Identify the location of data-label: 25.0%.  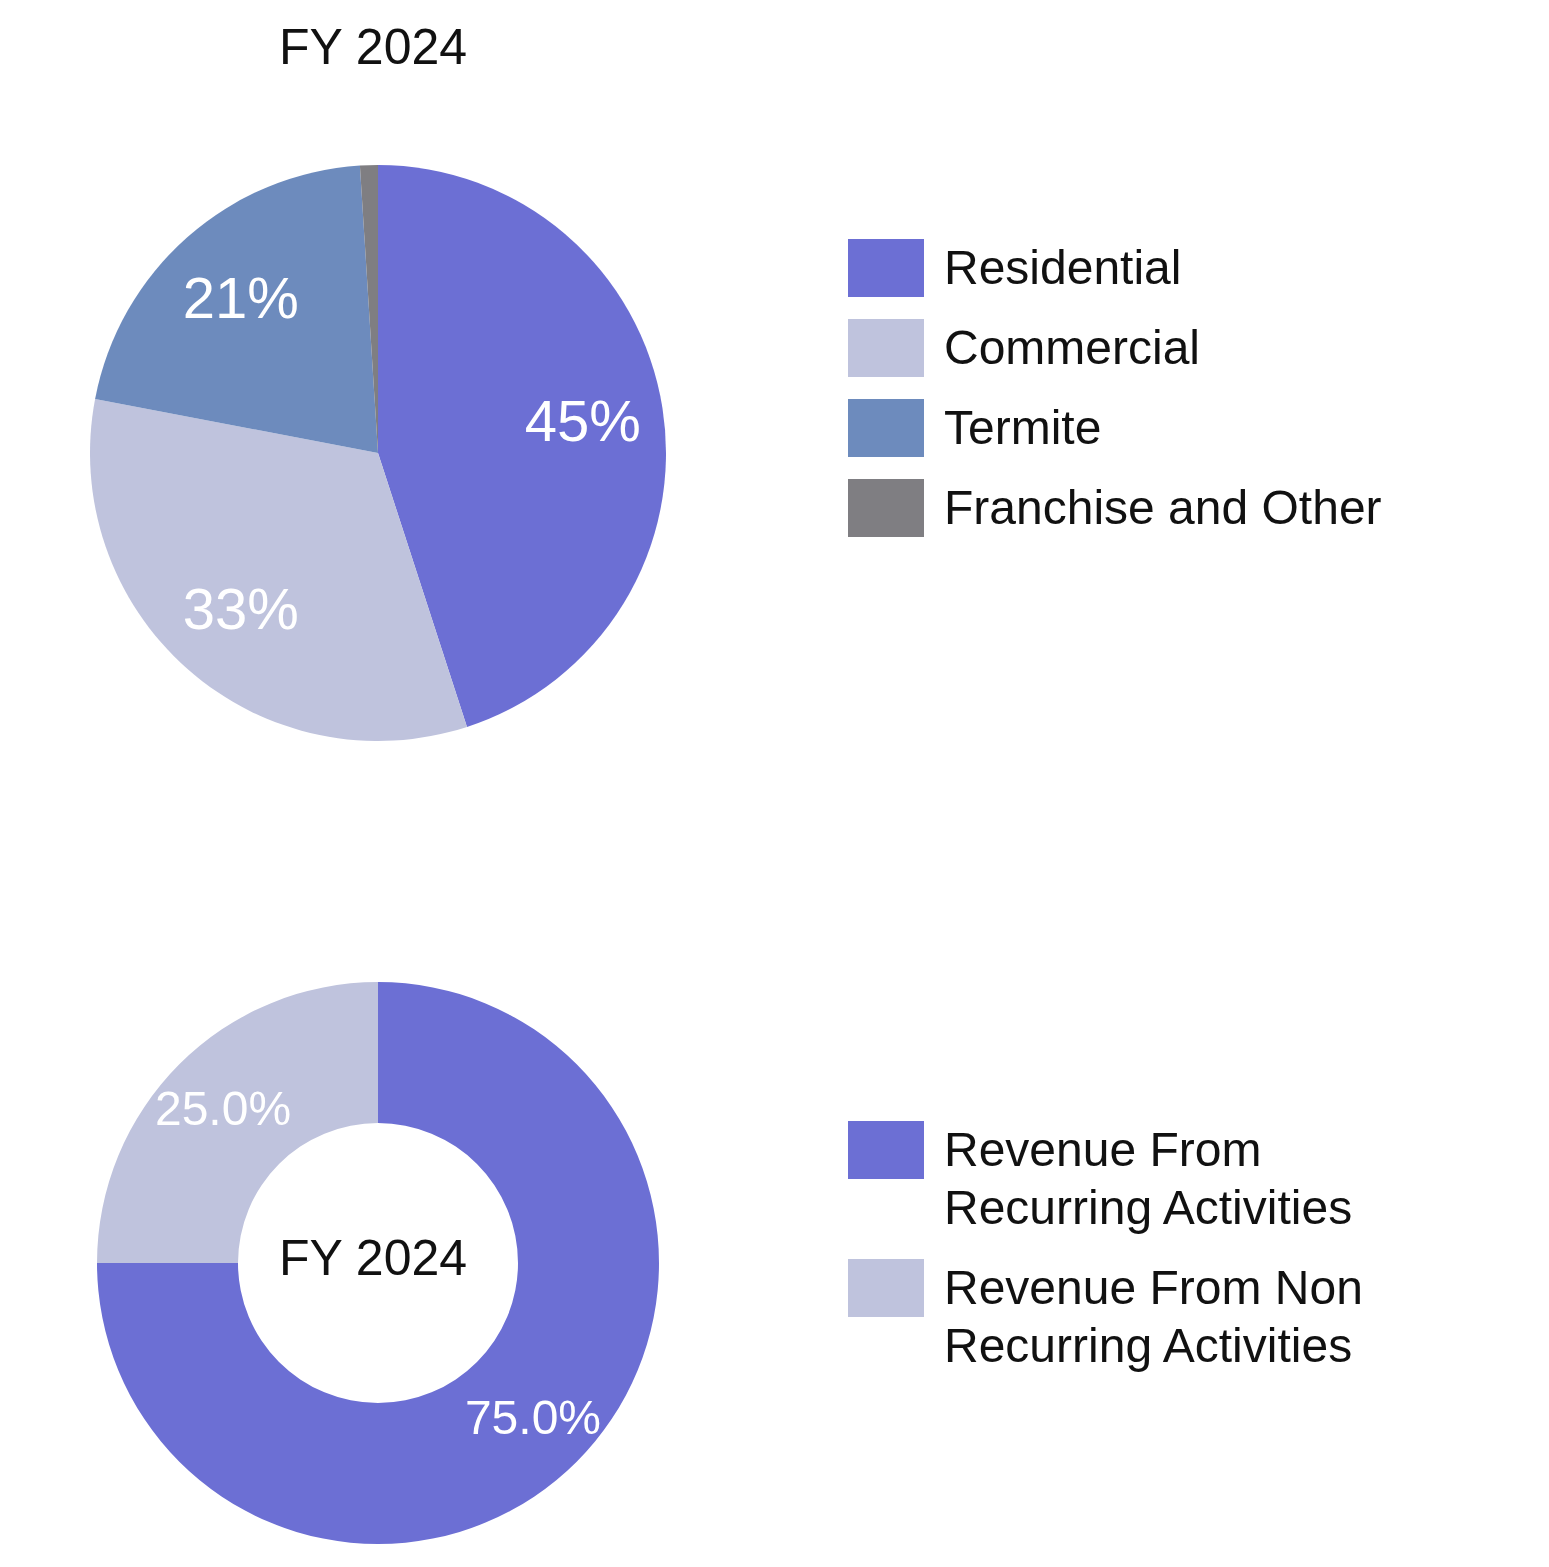
(223, 1108).